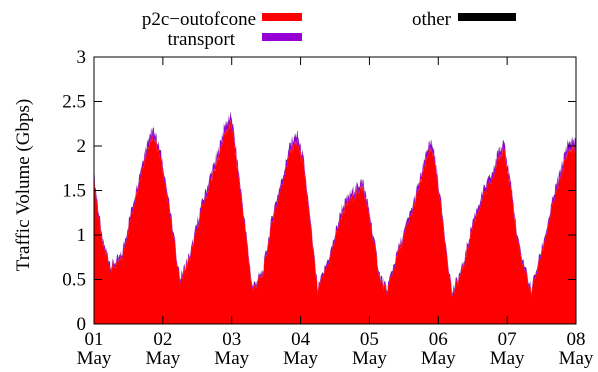  Describe the element at coordinates (438, 339) in the screenshot. I see `x-tick-label-day: 06` at that location.